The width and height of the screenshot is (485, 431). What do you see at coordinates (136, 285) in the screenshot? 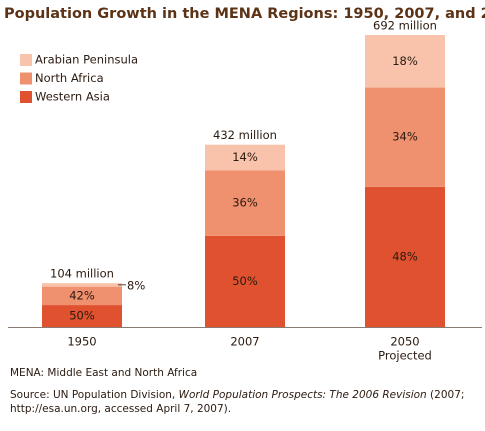
I see `value-label: 8%` at bounding box center [136, 285].